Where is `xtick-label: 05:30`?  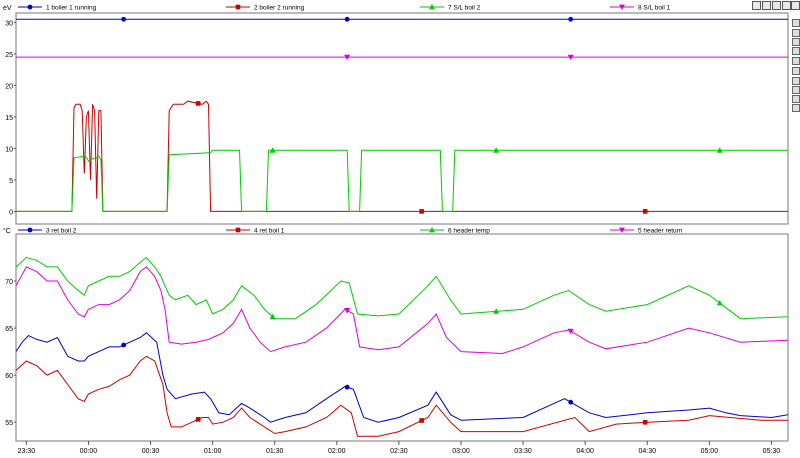
xtick-label: 05:30 is located at coordinates (772, 451).